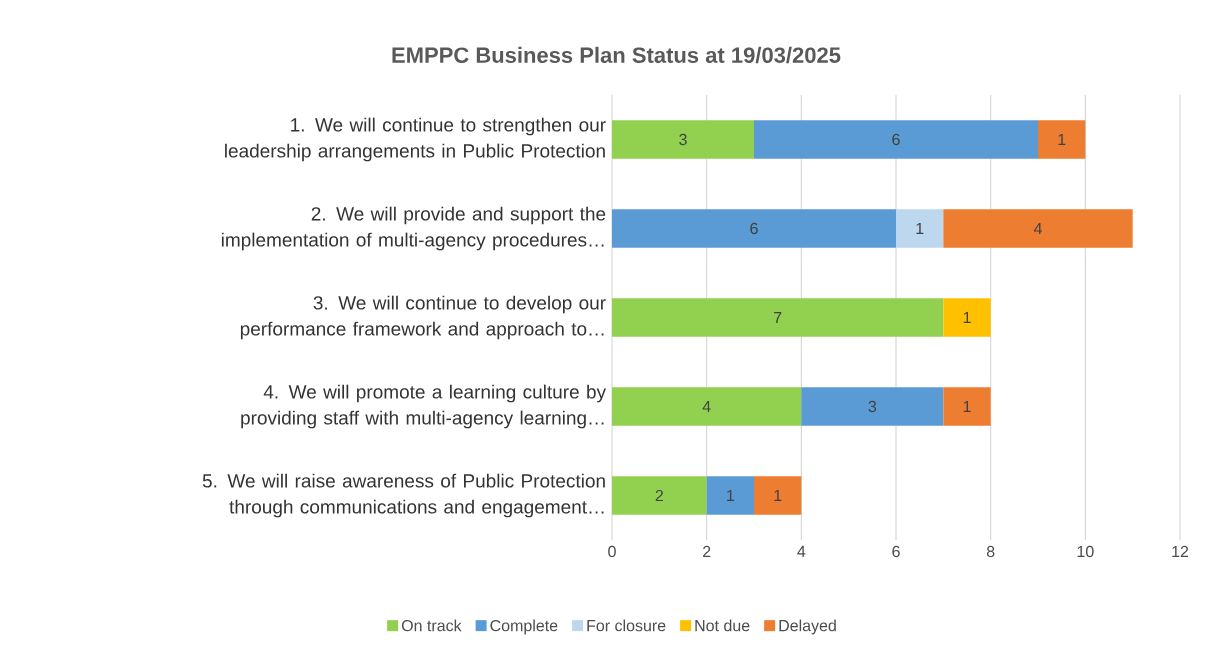  What do you see at coordinates (807, 627) in the screenshot?
I see `legend-label: Delayed` at bounding box center [807, 627].